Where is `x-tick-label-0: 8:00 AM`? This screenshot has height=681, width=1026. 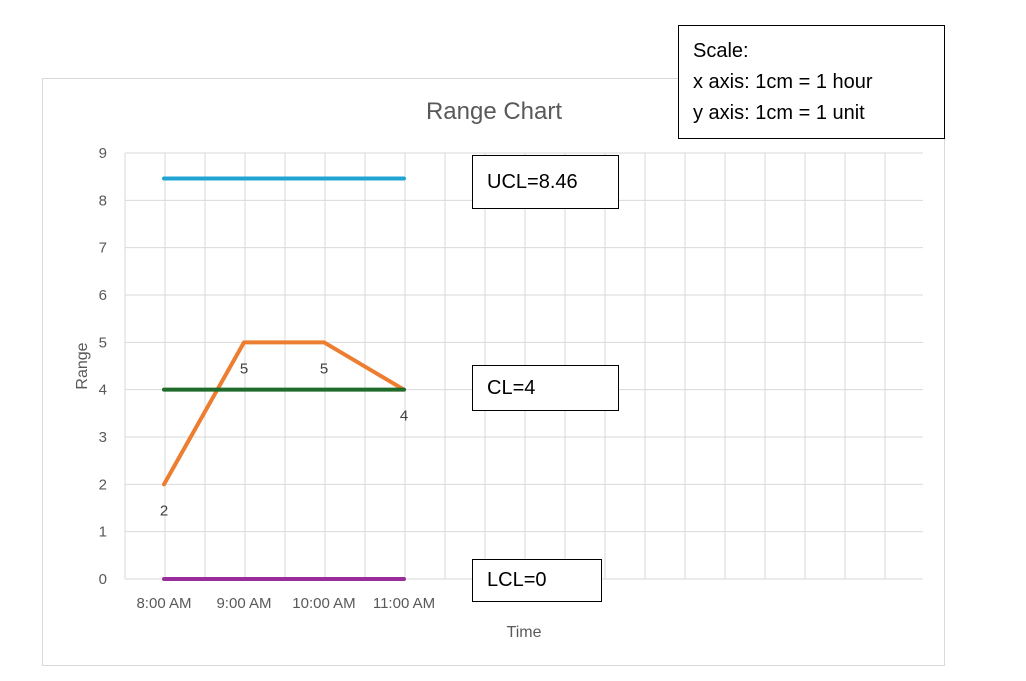
x-tick-label-0: 8:00 AM is located at coordinates (163, 603).